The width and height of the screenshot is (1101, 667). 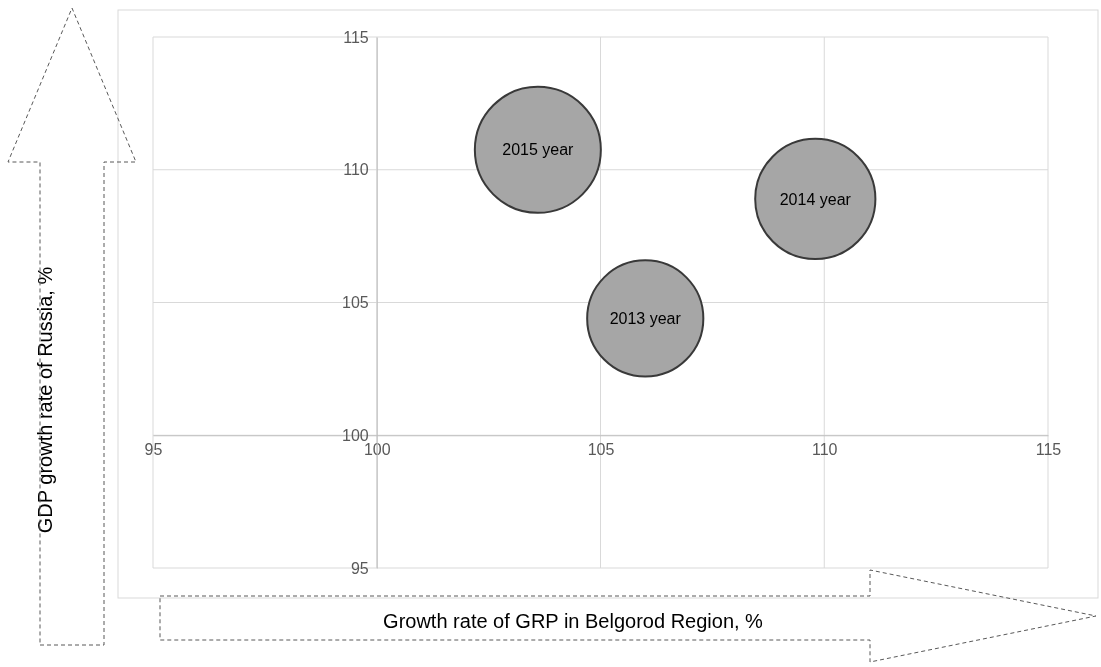 I want to click on y-tick-label: 105, so click(x=355, y=303).